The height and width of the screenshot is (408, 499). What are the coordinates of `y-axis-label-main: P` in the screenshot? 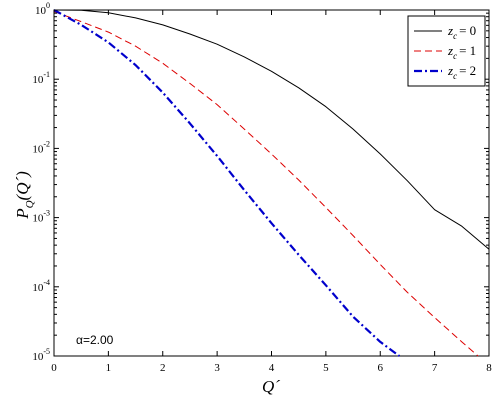 It's located at (22, 213).